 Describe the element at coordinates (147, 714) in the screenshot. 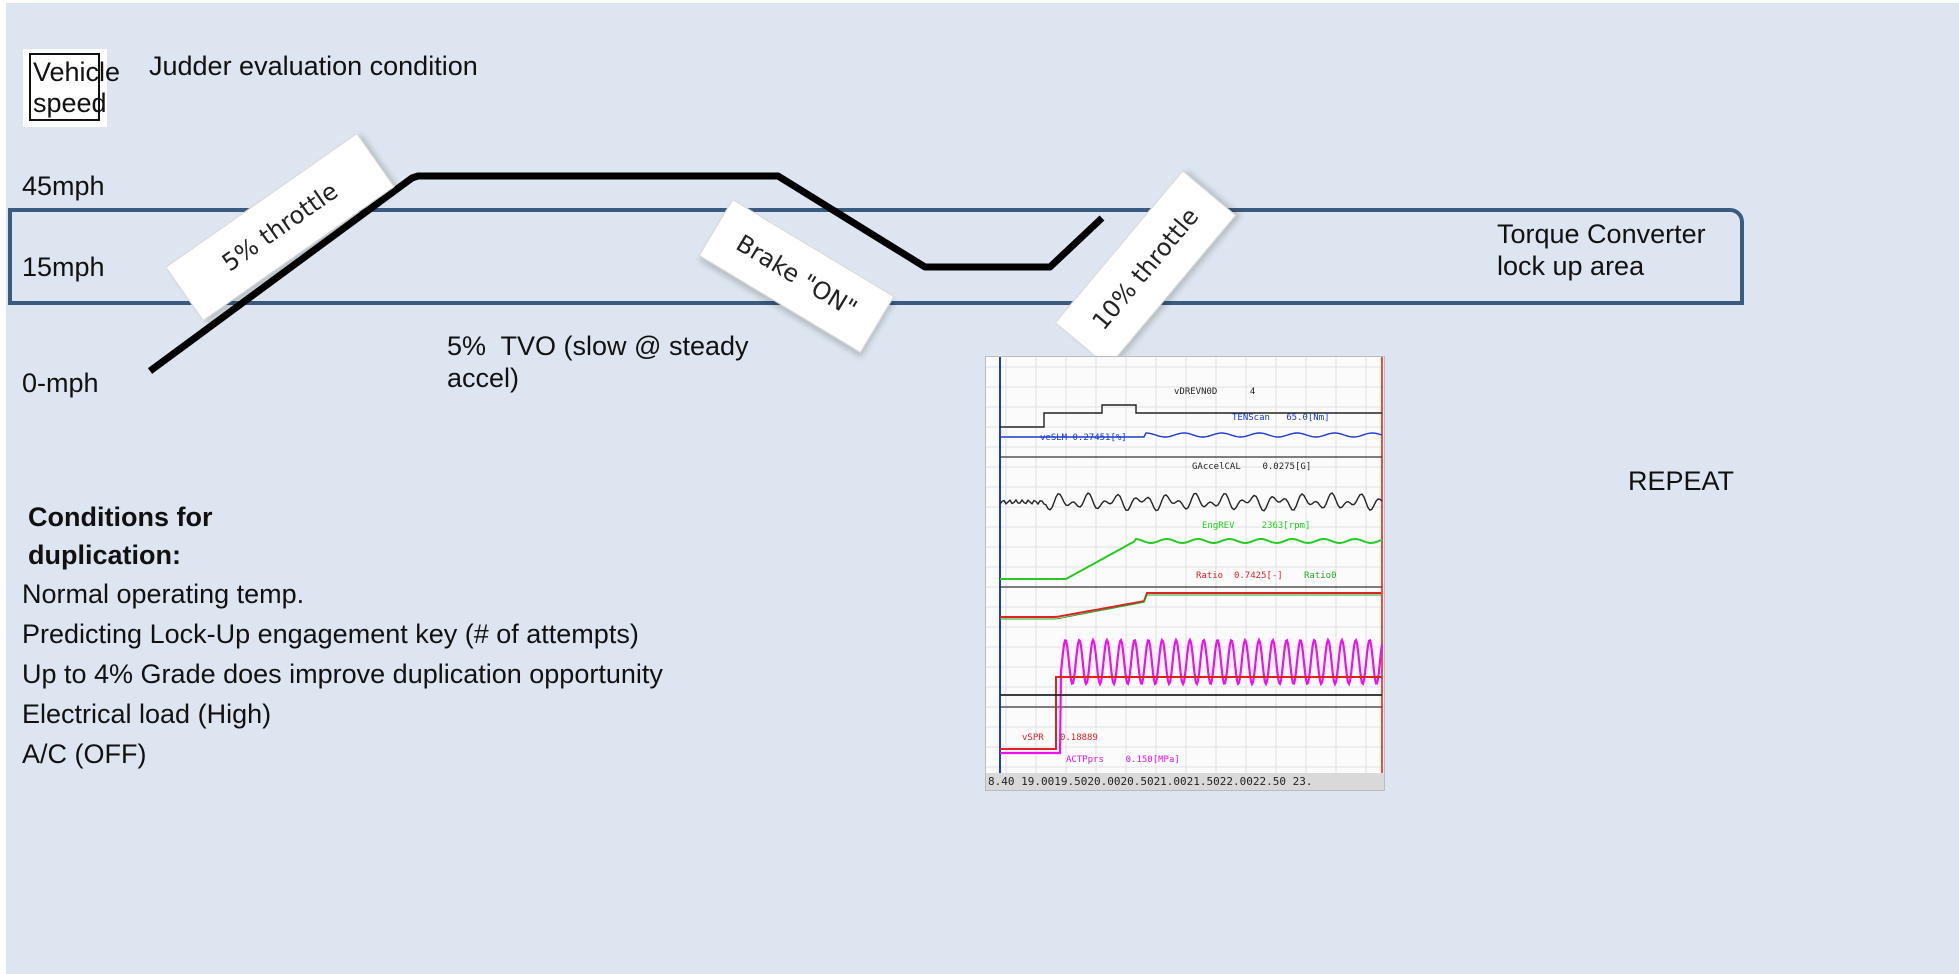

I see `condition-item: Electrical load (High)` at that location.